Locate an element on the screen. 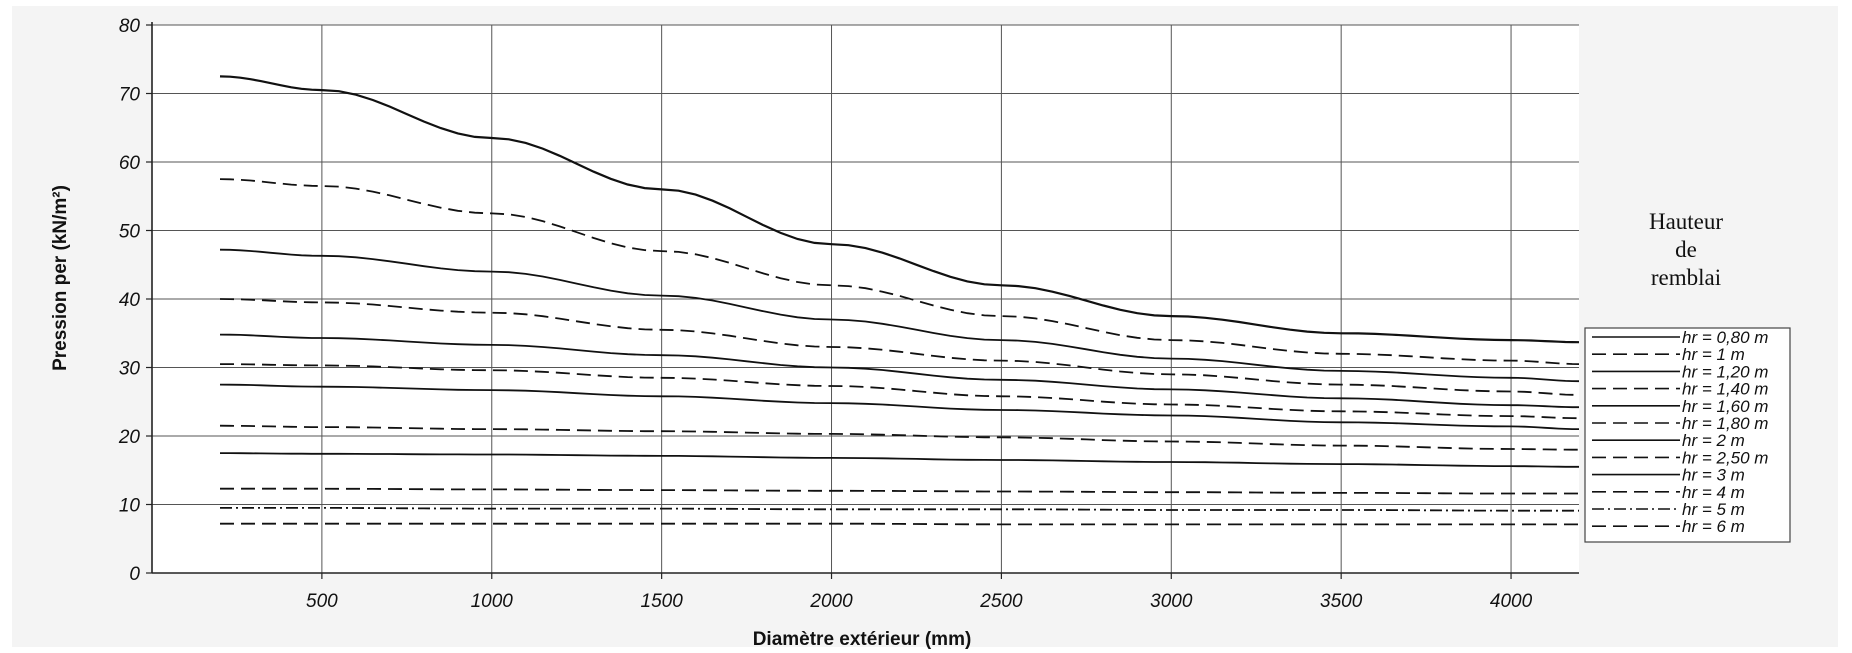 Image resolution: width=1852 pixels, height=653 pixels. y-tick-label: 60 is located at coordinates (130, 163).